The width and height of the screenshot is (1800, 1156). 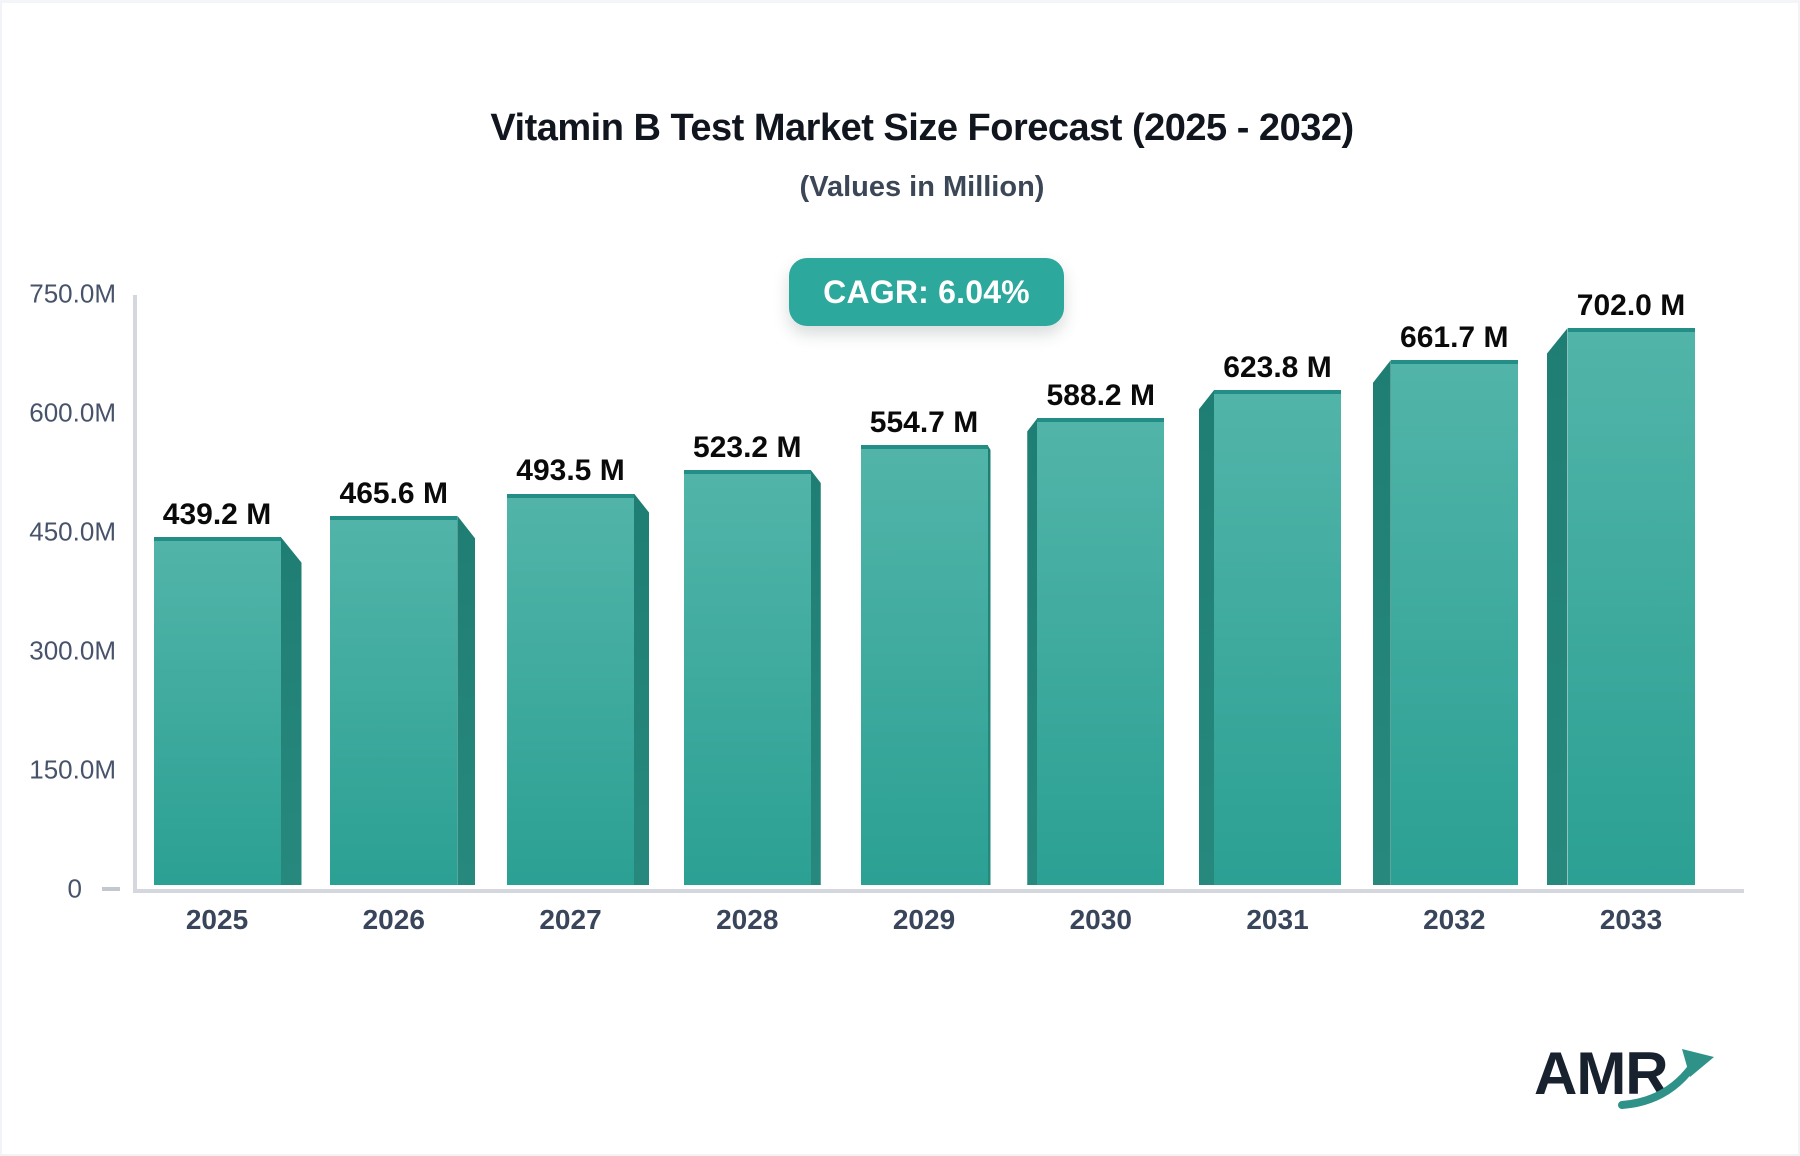 What do you see at coordinates (1100, 919) in the screenshot?
I see `x-tick-label: 2030` at bounding box center [1100, 919].